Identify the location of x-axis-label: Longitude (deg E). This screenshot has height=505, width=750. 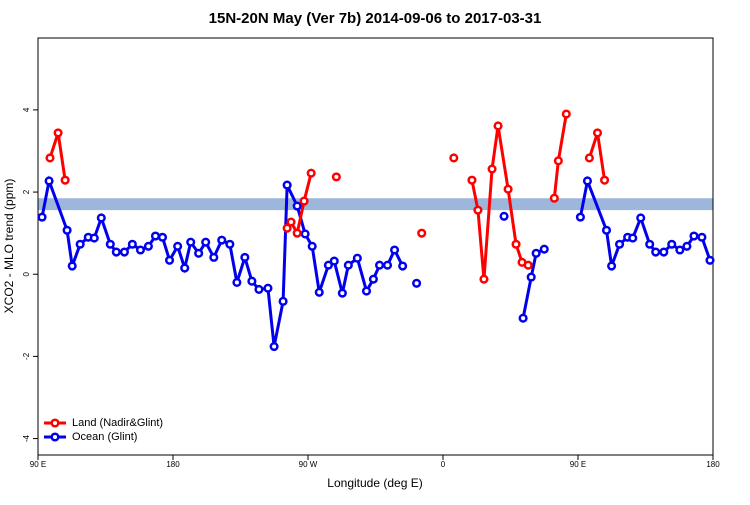
(374, 483).